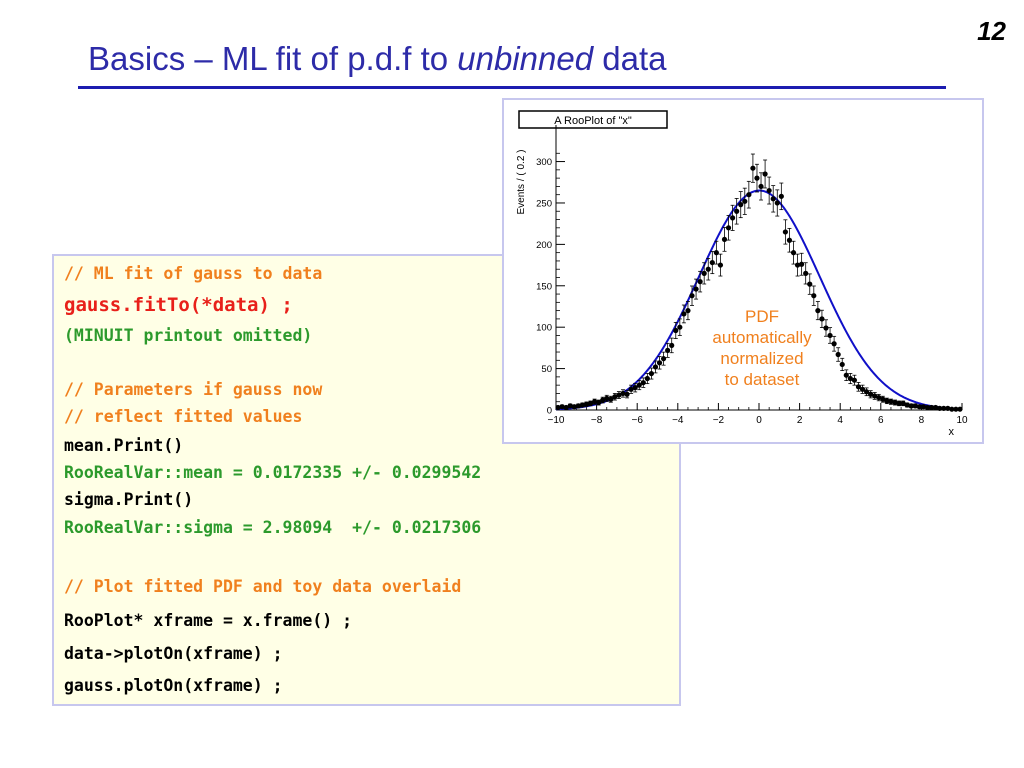 The width and height of the screenshot is (1024, 768). What do you see at coordinates (556, 420) in the screenshot?
I see `x-tick-label: −10` at bounding box center [556, 420].